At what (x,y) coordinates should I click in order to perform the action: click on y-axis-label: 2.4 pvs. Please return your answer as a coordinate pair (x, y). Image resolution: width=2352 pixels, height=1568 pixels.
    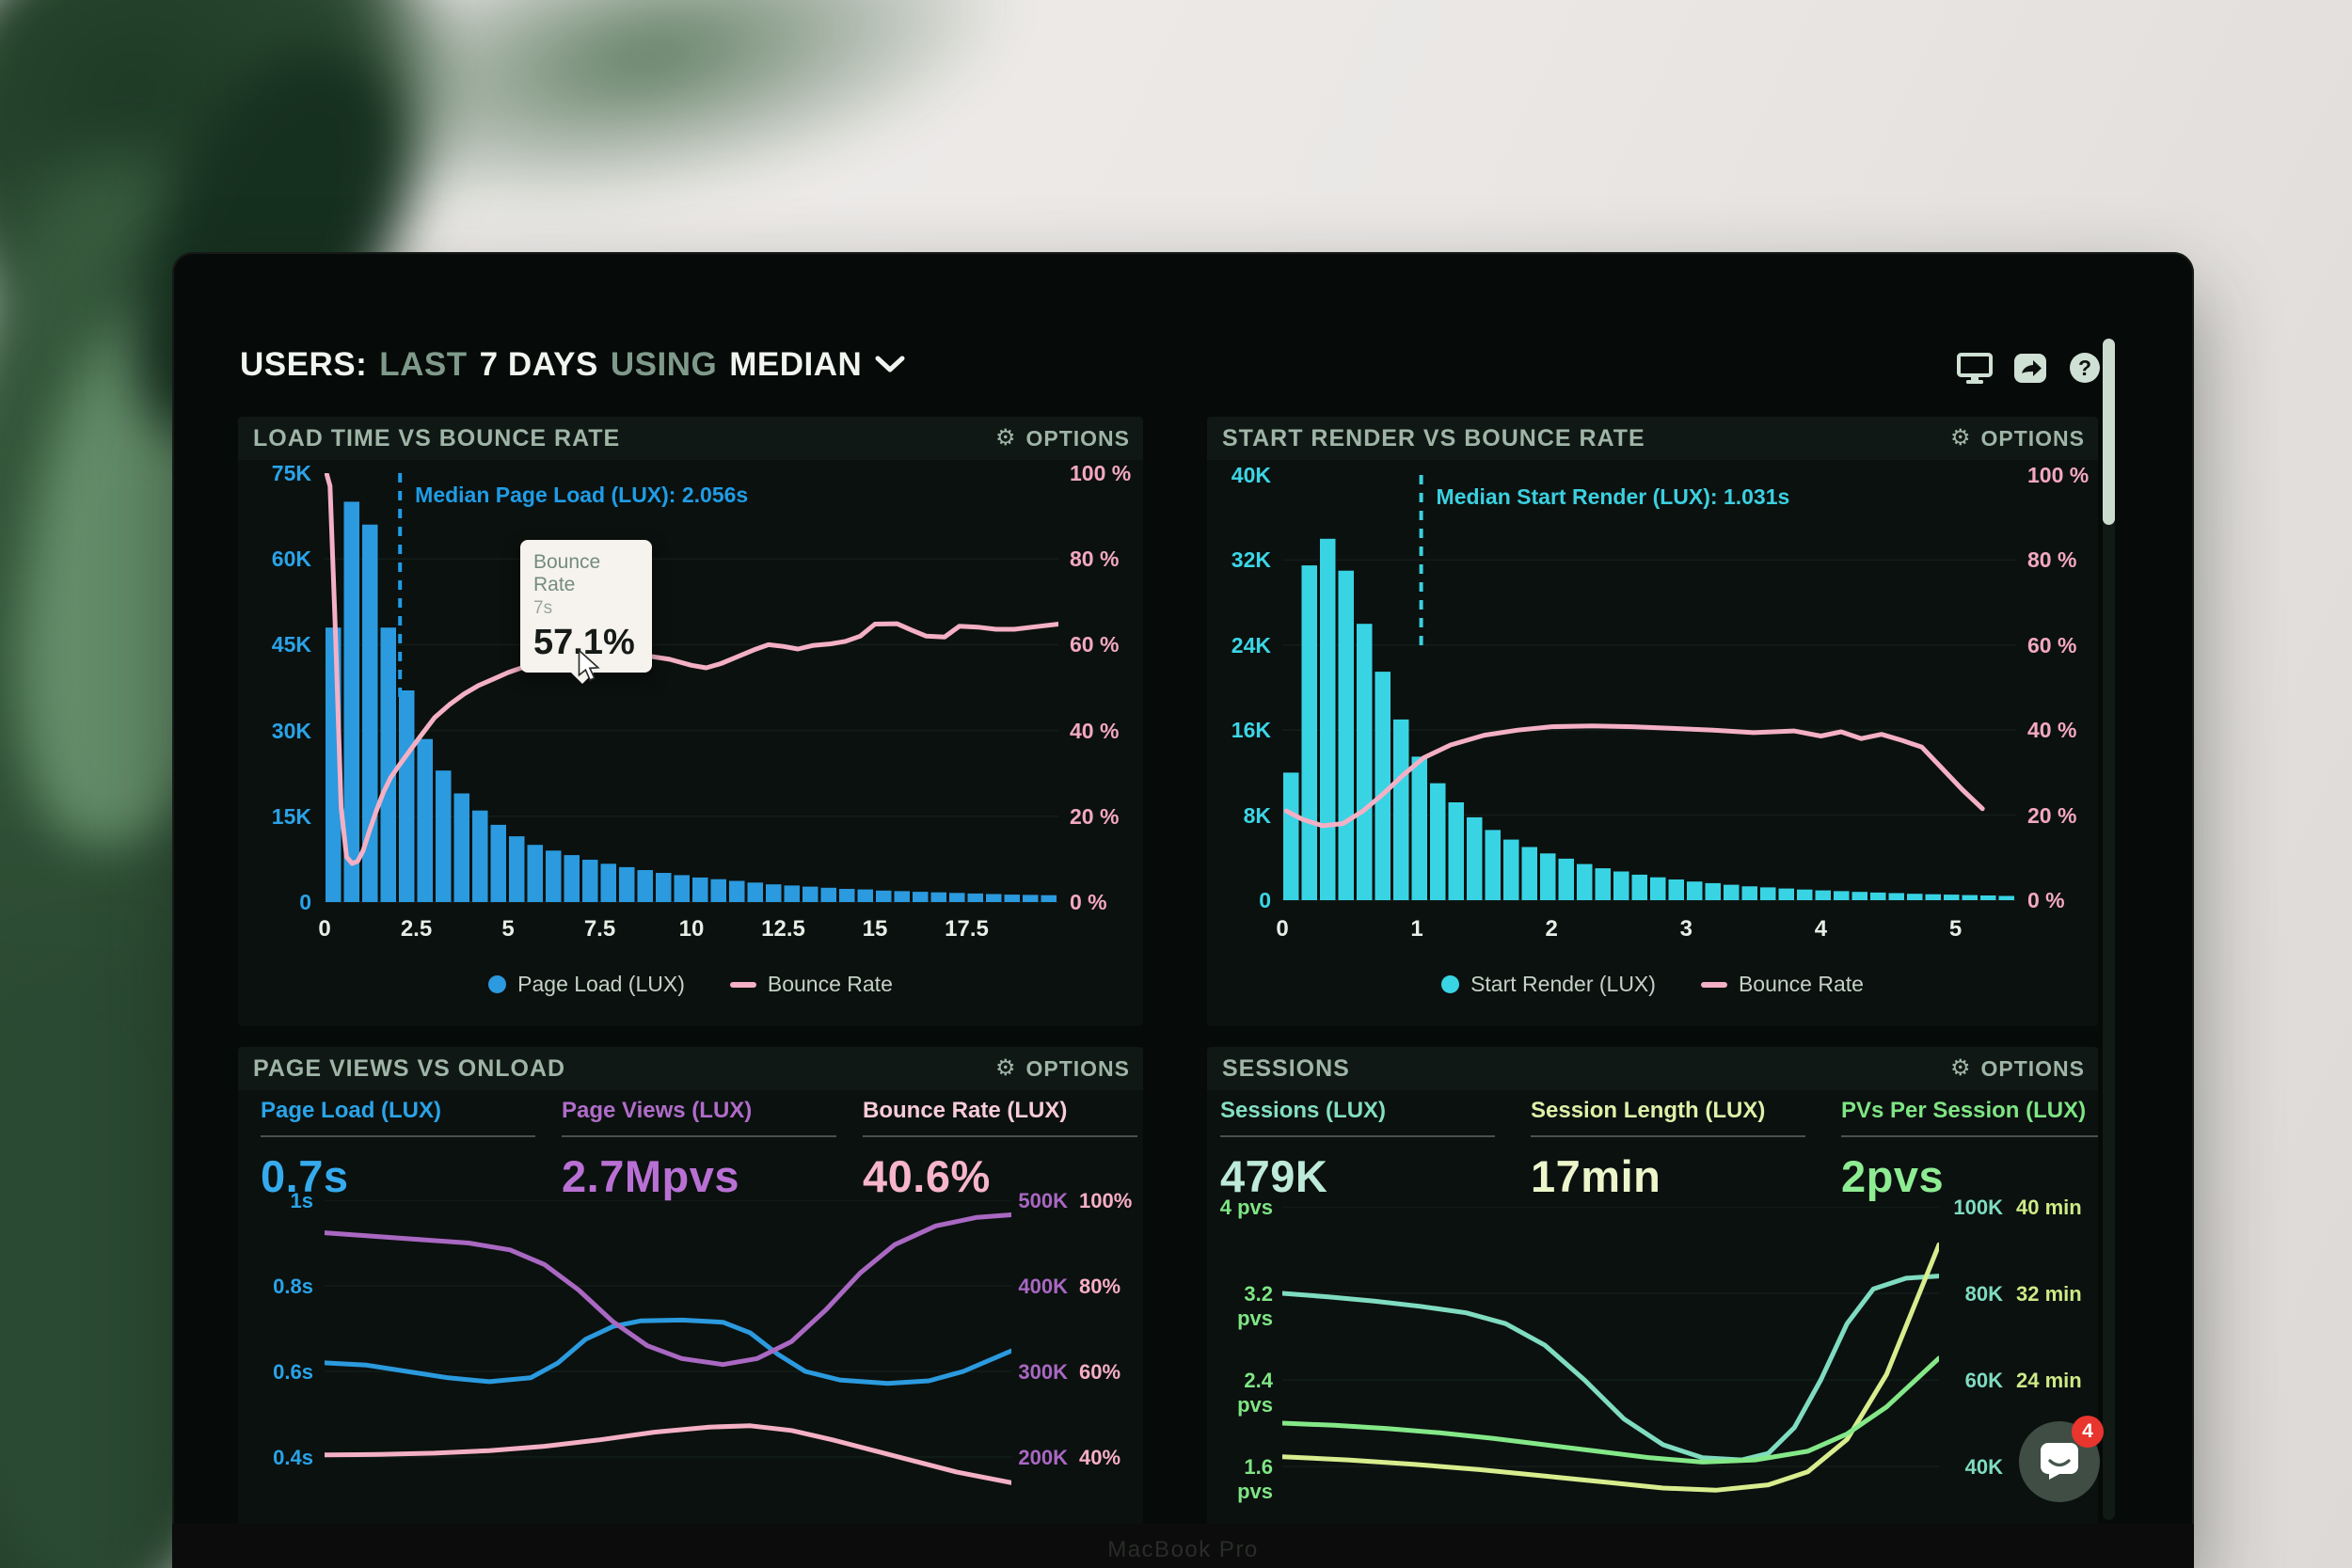
    Looking at the image, I should click on (1255, 1393).